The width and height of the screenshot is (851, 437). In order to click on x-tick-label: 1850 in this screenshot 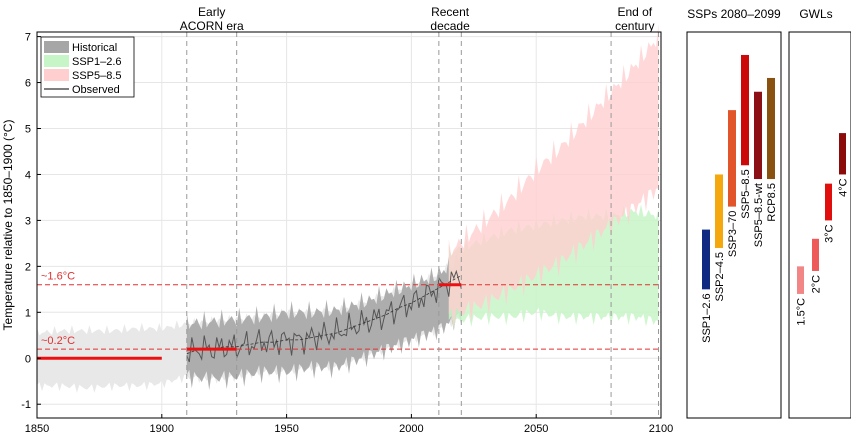, I will do `click(37, 429)`.